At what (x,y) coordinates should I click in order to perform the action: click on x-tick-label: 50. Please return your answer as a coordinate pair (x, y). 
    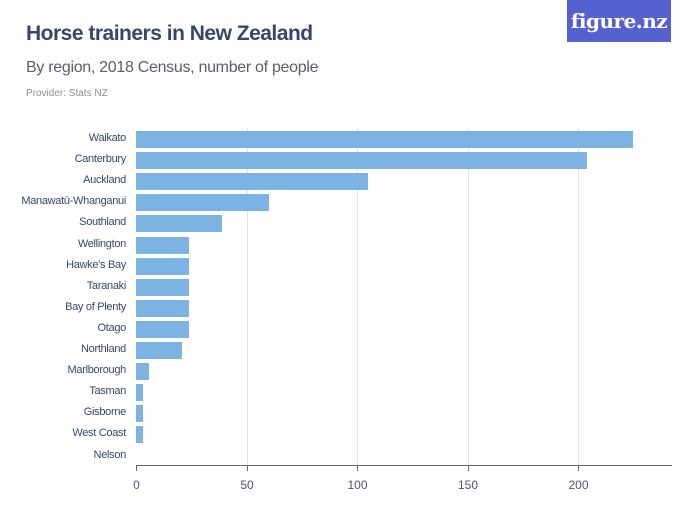
    Looking at the image, I should click on (247, 485).